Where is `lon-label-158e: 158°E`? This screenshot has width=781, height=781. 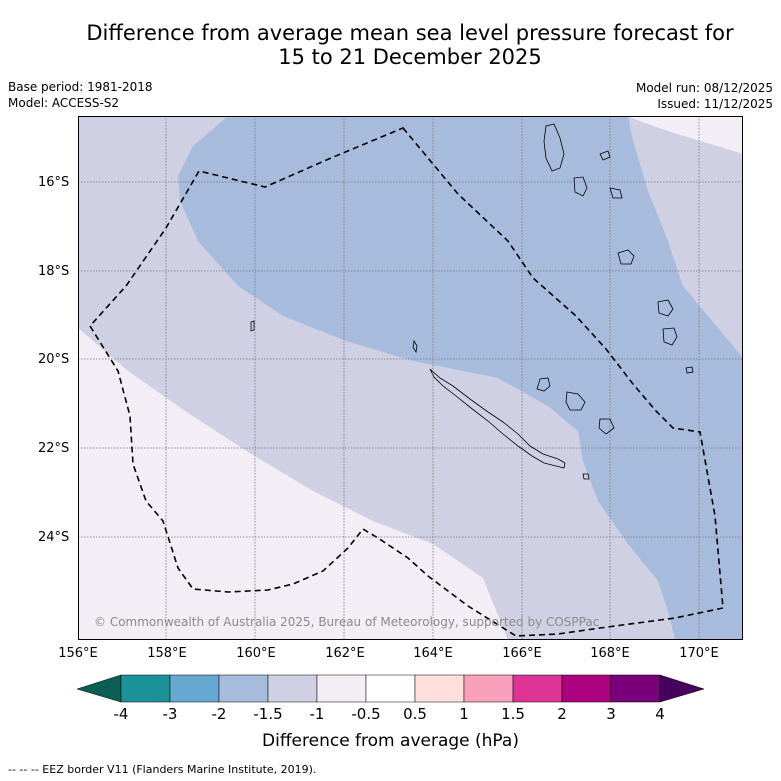
lon-label-158e: 158°E is located at coordinates (167, 653).